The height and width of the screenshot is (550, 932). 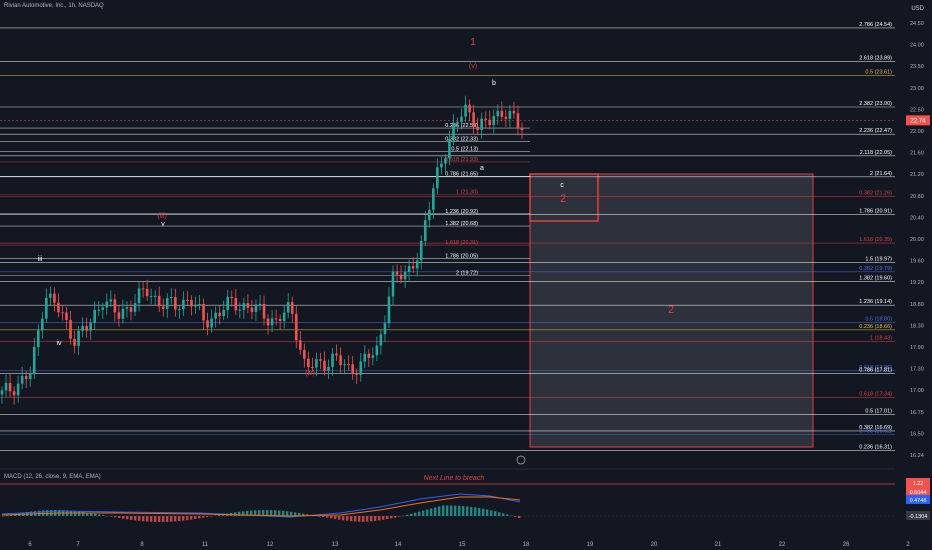 I want to click on time-tick: 18, so click(x=526, y=545).